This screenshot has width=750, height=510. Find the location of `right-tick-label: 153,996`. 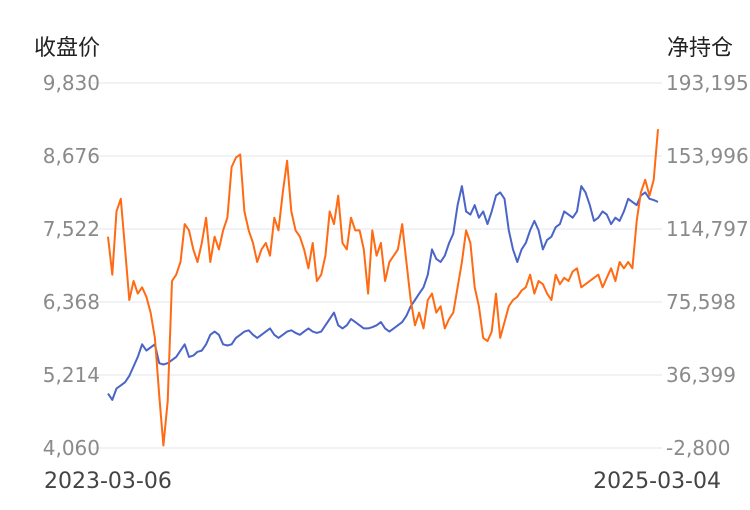

right-tick-label: 153,996 is located at coordinates (707, 156).